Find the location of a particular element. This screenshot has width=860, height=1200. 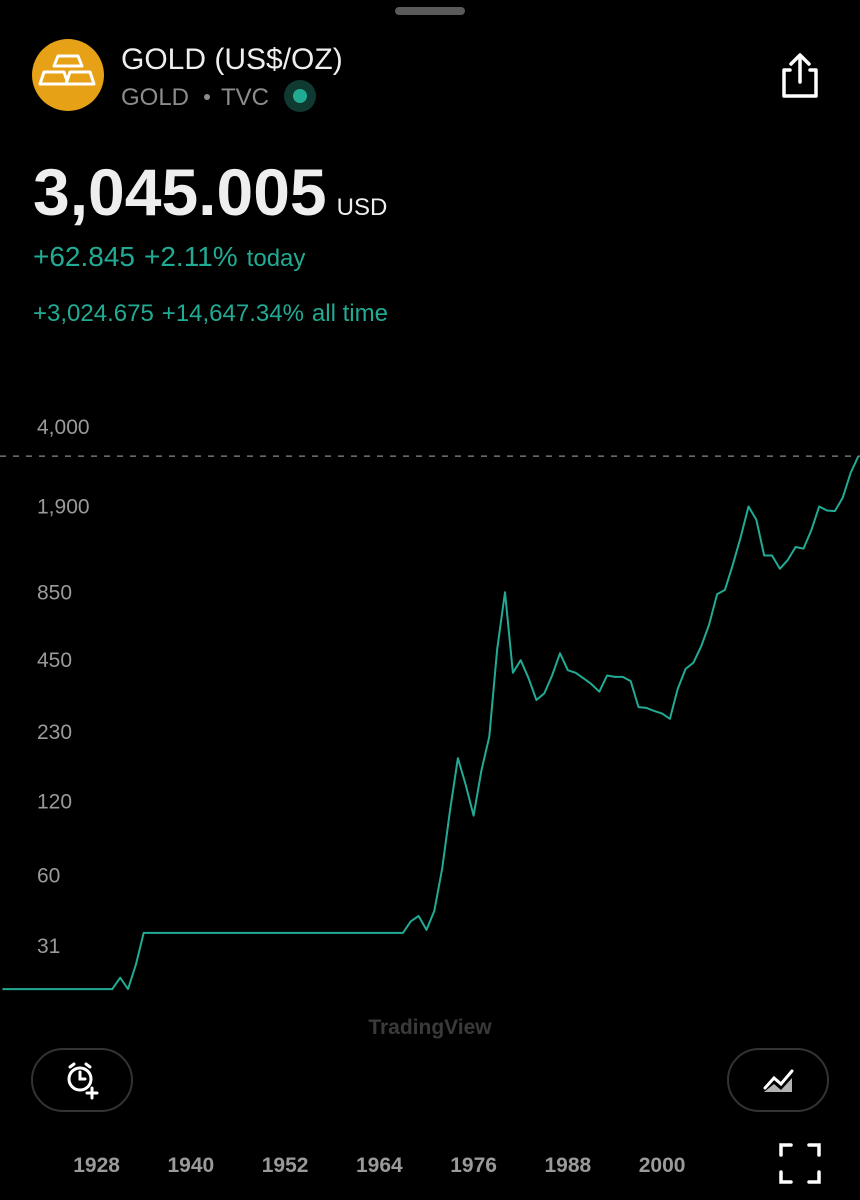

share-button is located at coordinates (800, 75).